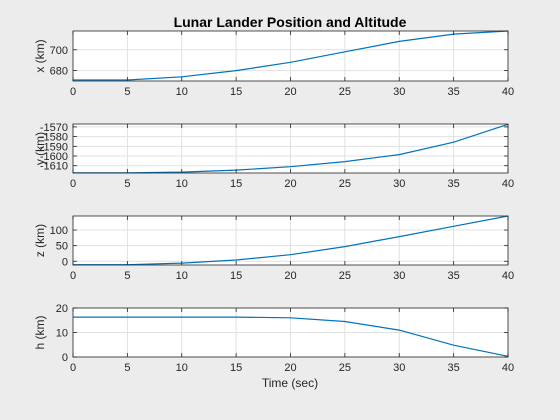 The image size is (560, 420). What do you see at coordinates (59, 51) in the screenshot?
I see `y-tick-label: 700` at bounding box center [59, 51].